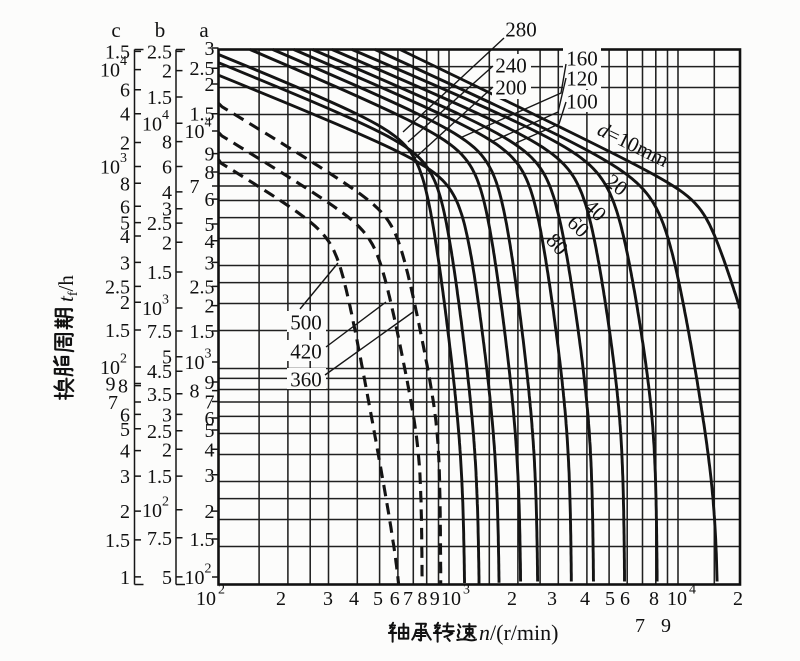 Image resolution: width=800 pixels, height=661 pixels. What do you see at coordinates (67, 288) in the screenshot?
I see `svg-text: tf/h` at bounding box center [67, 288].